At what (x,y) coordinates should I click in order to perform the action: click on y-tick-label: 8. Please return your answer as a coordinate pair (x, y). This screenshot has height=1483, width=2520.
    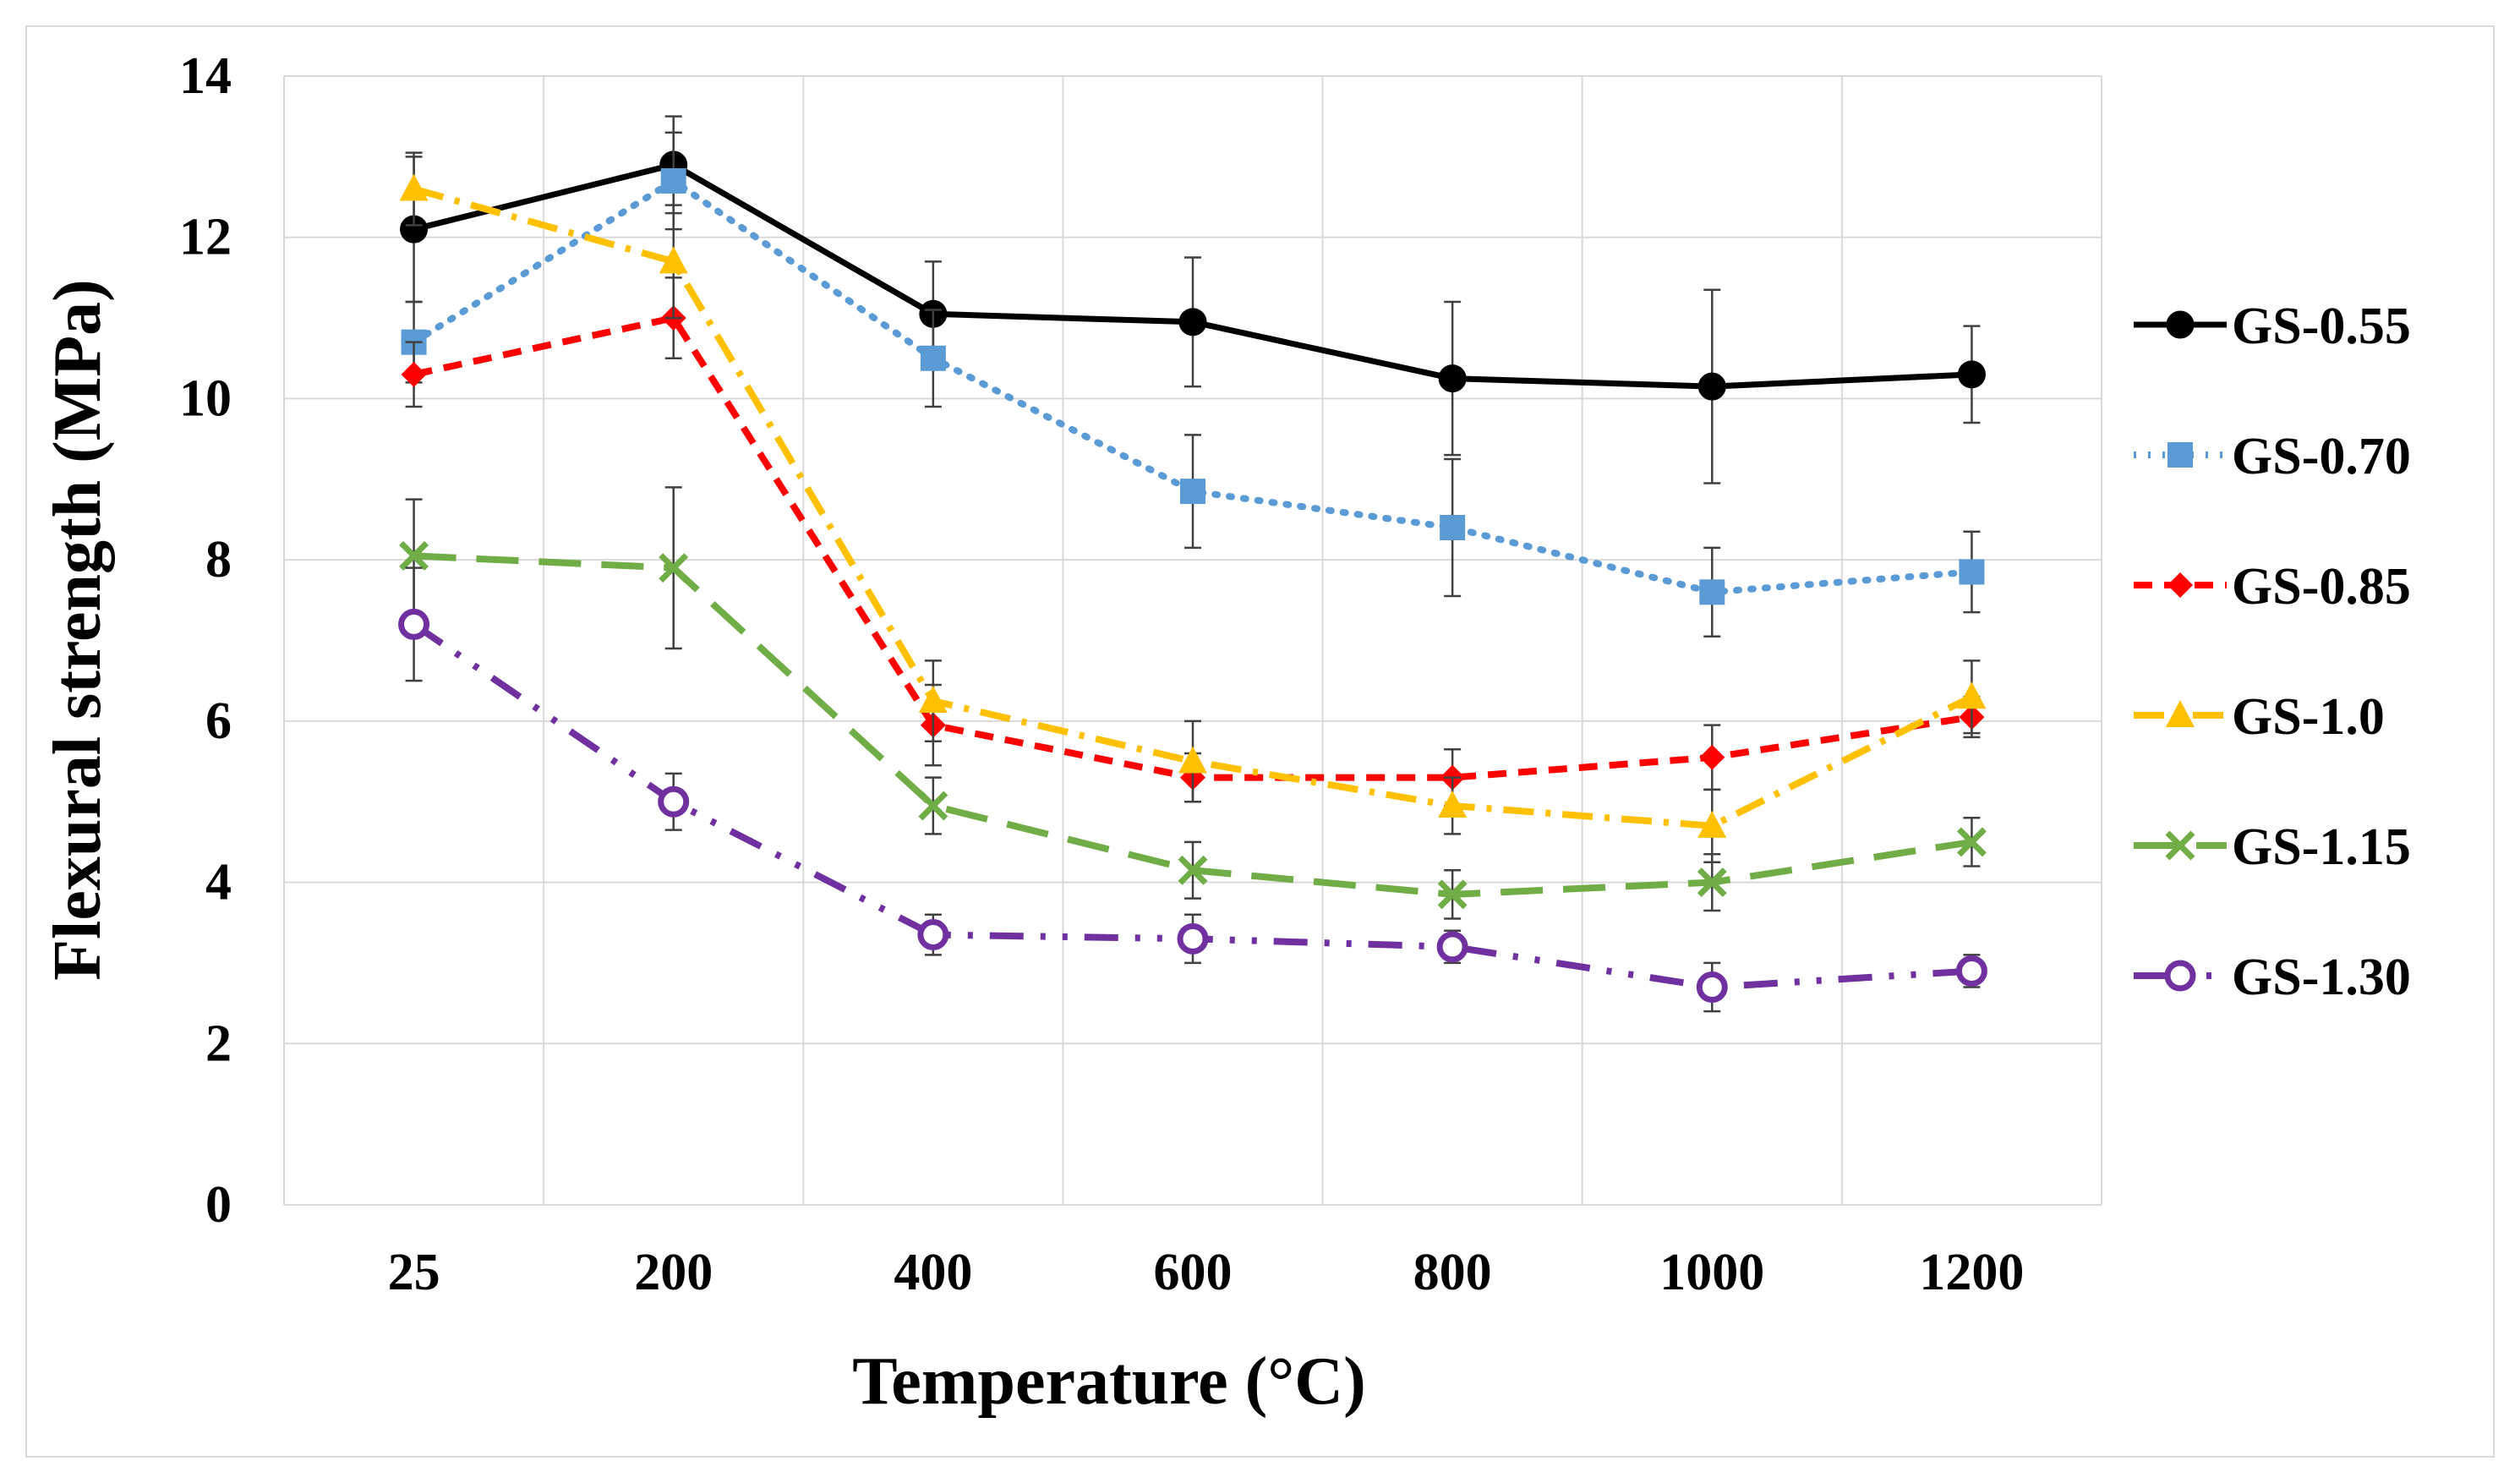
    Looking at the image, I should click on (218, 559).